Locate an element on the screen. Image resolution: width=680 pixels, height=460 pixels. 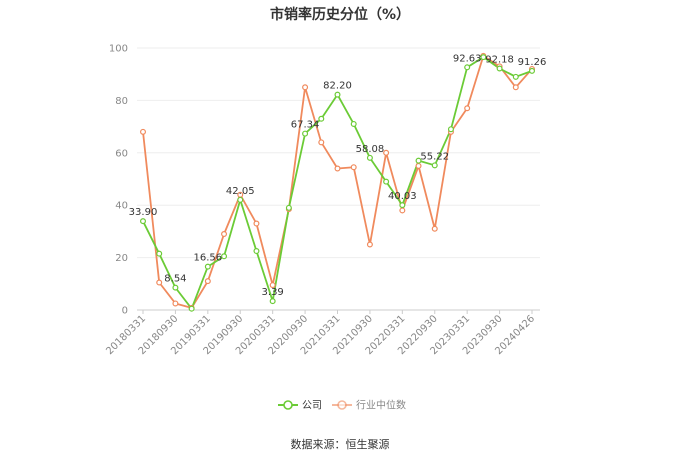
y-tick-label: 100 is located at coordinates (118, 49).